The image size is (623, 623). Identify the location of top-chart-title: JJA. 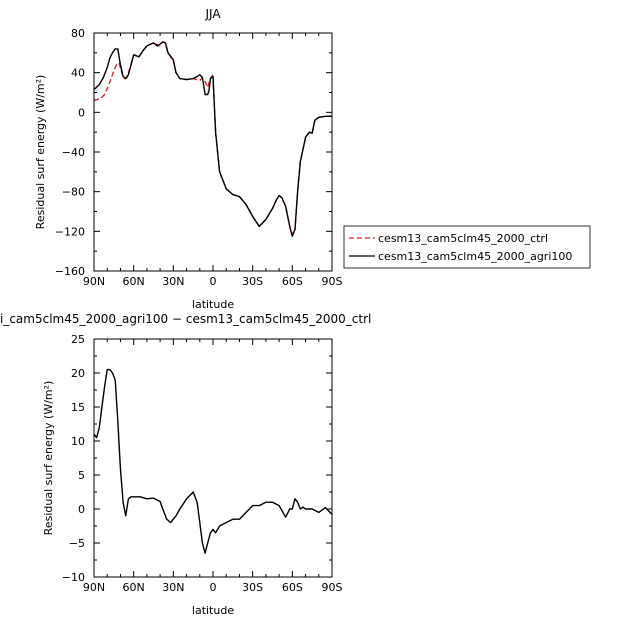
(212, 14).